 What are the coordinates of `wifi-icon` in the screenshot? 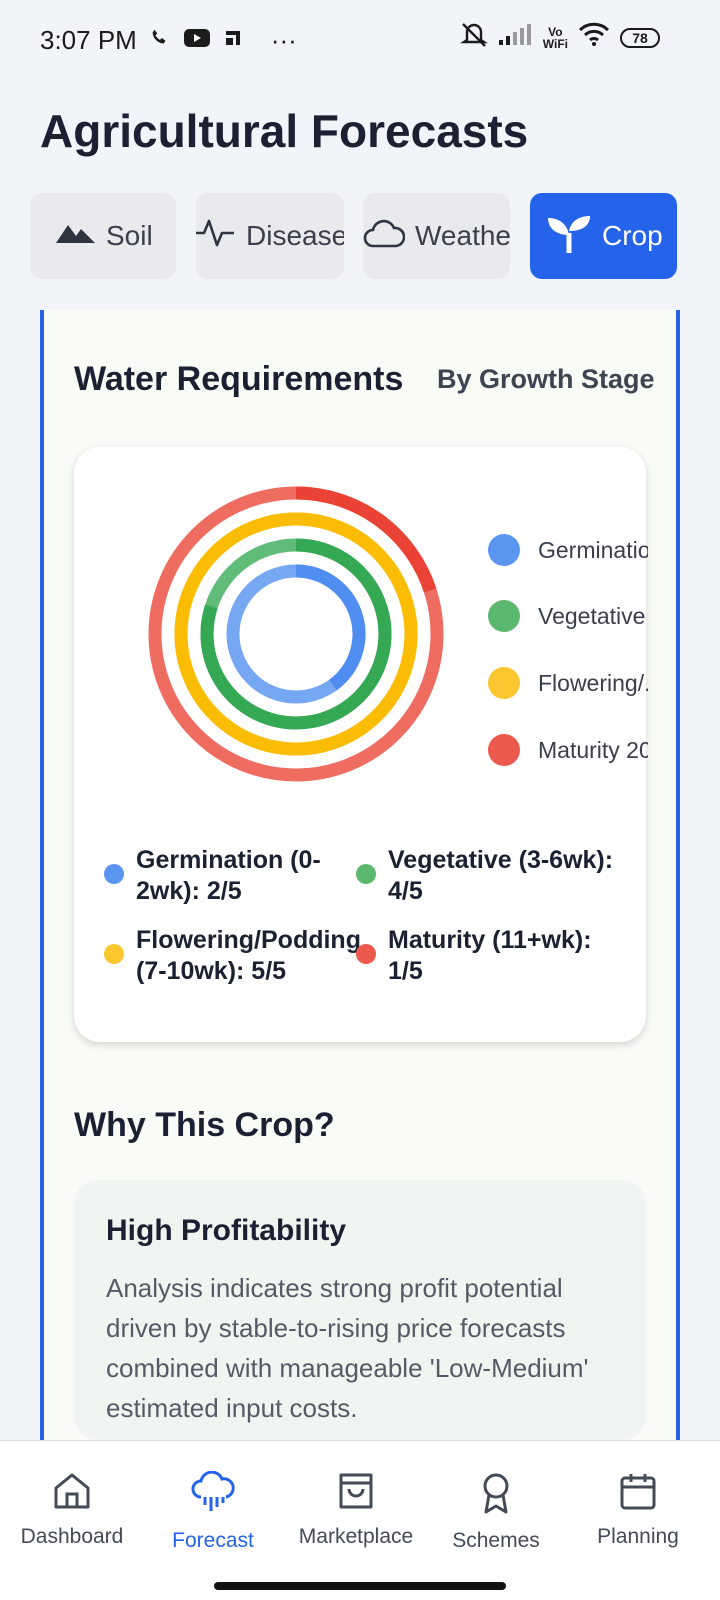 It's located at (594, 37).